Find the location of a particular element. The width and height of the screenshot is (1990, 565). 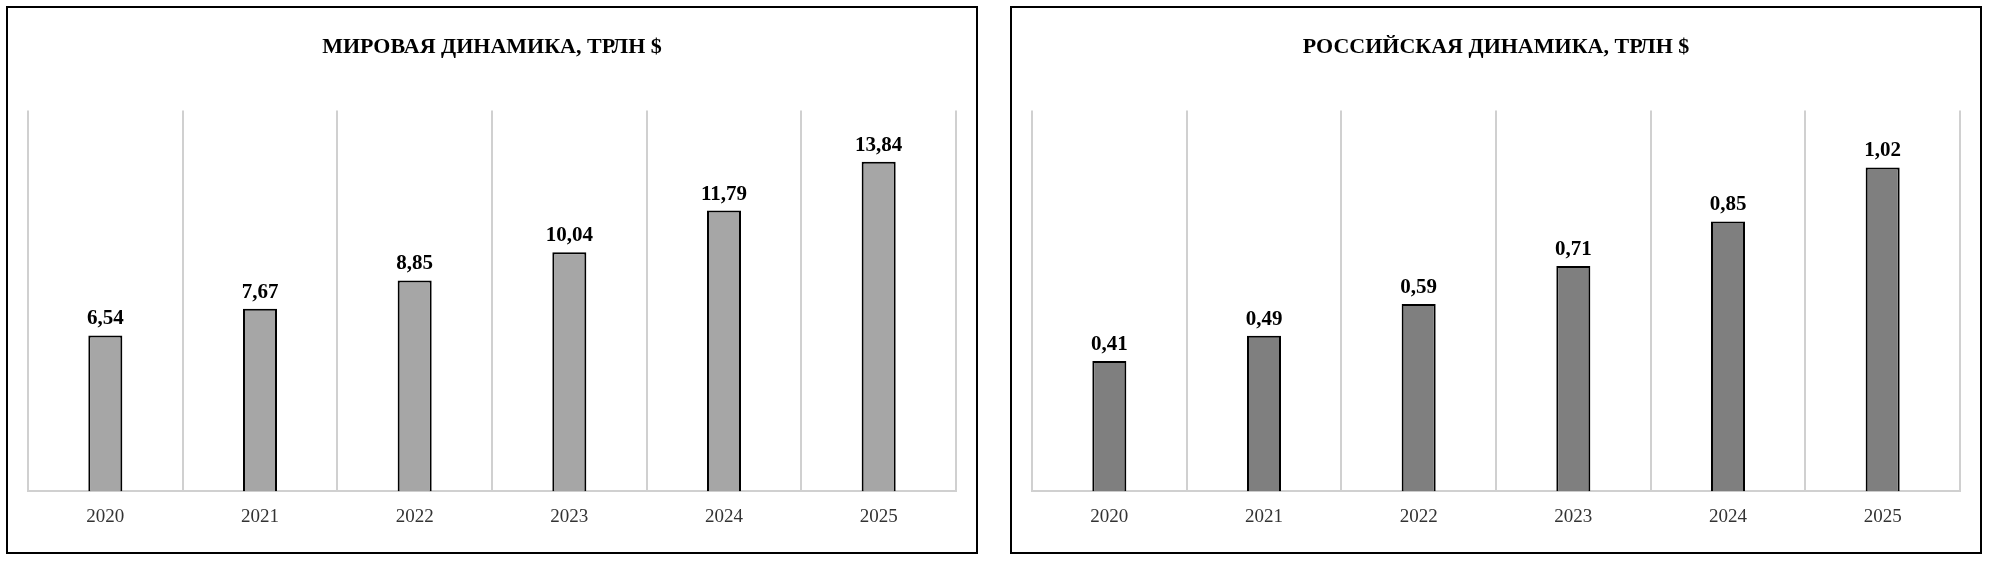

data-label: 7,67 is located at coordinates (260, 290).